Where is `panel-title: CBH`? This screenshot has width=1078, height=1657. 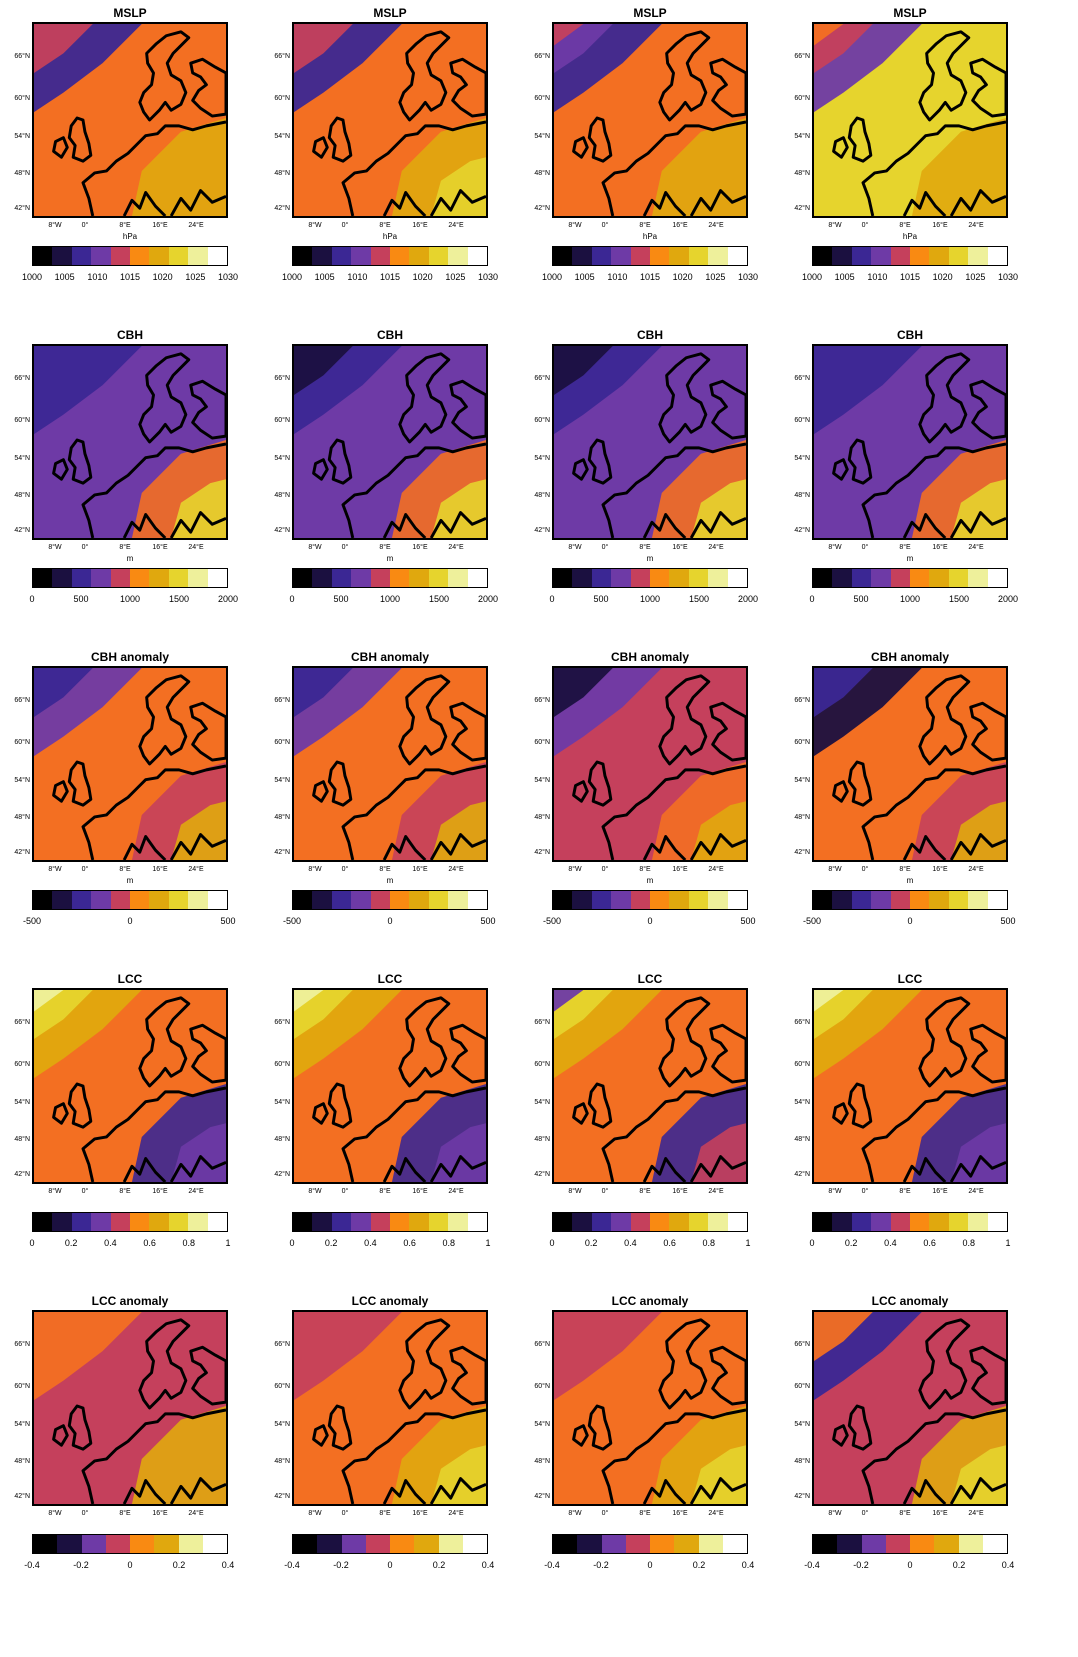 panel-title: CBH is located at coordinates (910, 335).